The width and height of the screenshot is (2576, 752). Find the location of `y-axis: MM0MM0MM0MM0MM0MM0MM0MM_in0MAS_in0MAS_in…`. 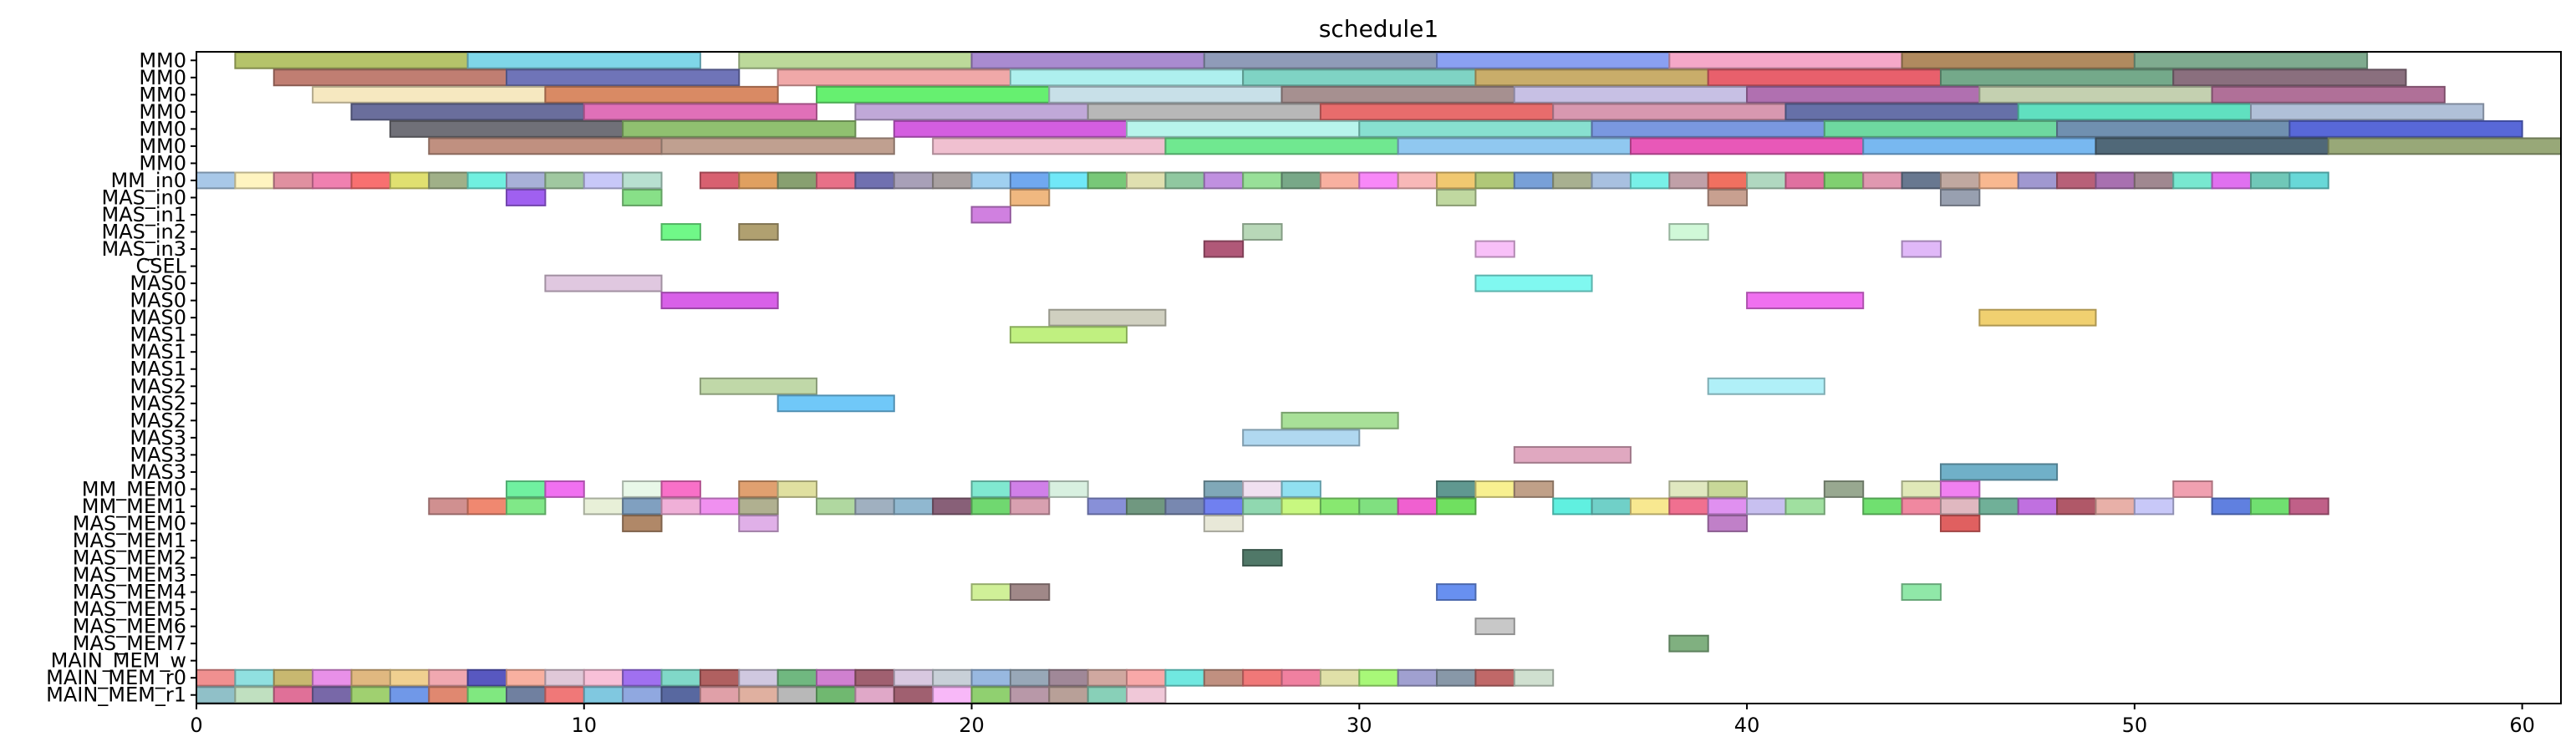

y-axis: MM0MM0MM0MM0MM0MM0MM0MM_in0MAS_in0MAS_in… is located at coordinates (121, 378).